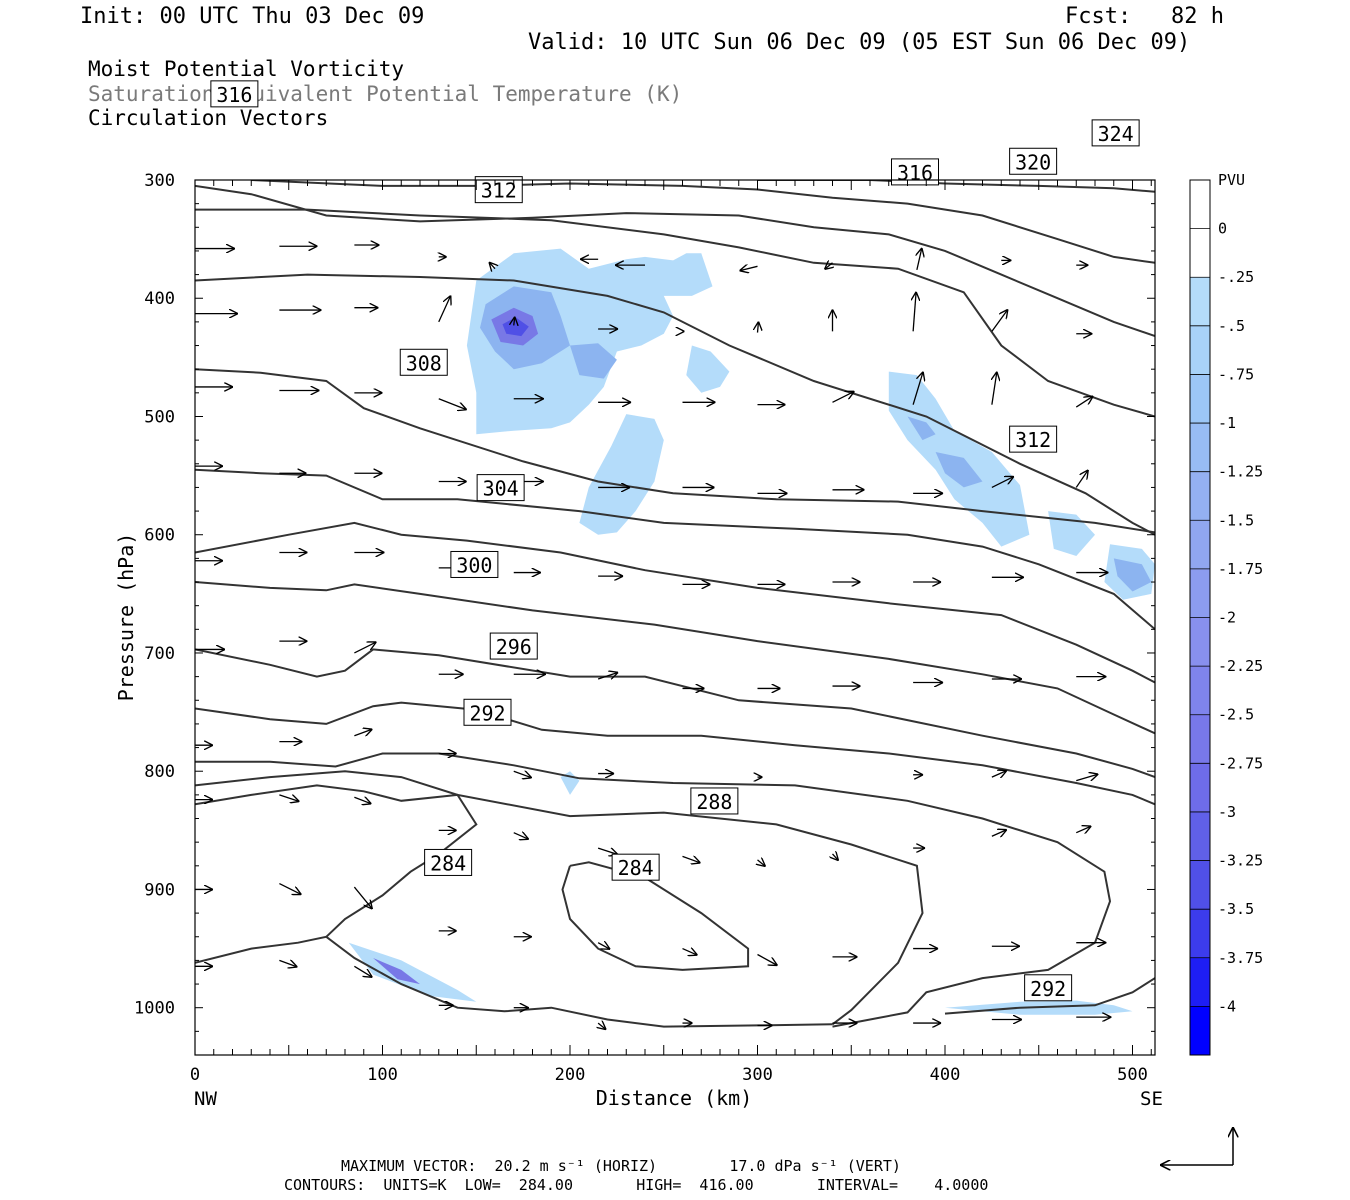 The width and height of the screenshot is (1350, 1200). What do you see at coordinates (126, 617) in the screenshot?
I see `y-axis-label: Pressure (hPa)` at bounding box center [126, 617].